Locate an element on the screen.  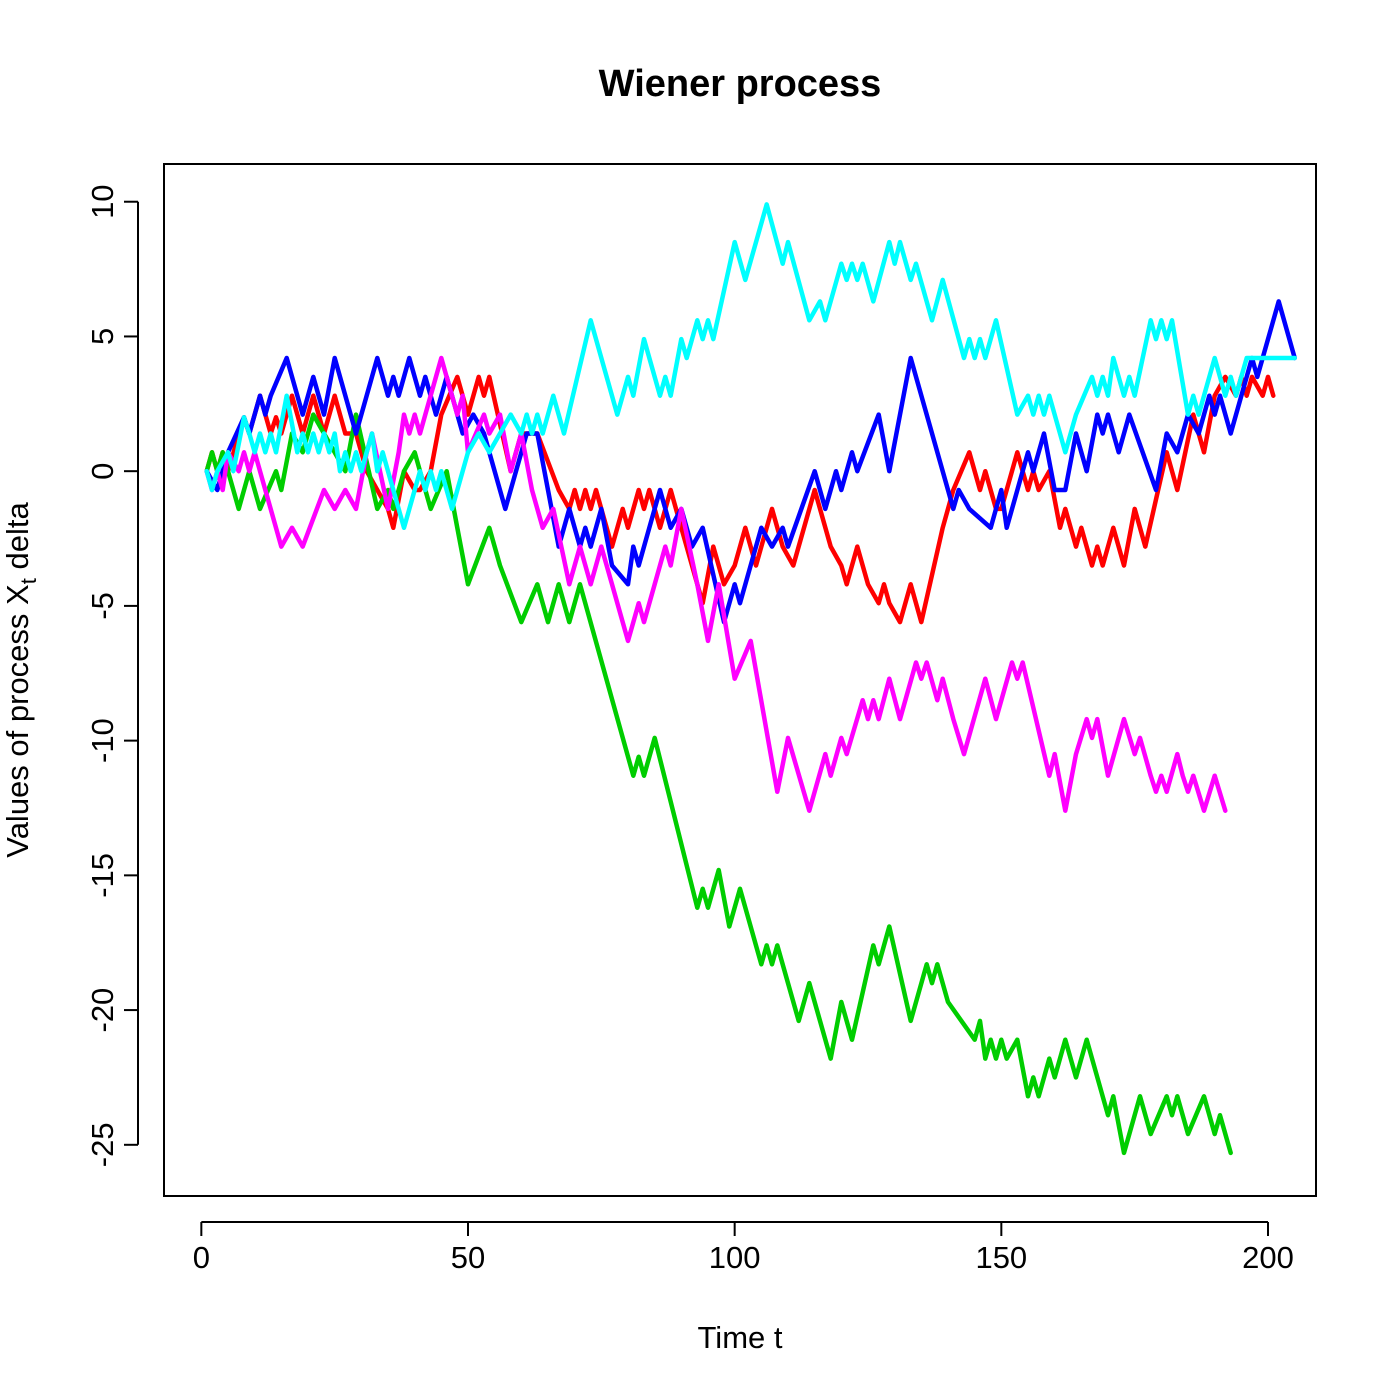
x-tick-label: 100 is located at coordinates (735, 1257).